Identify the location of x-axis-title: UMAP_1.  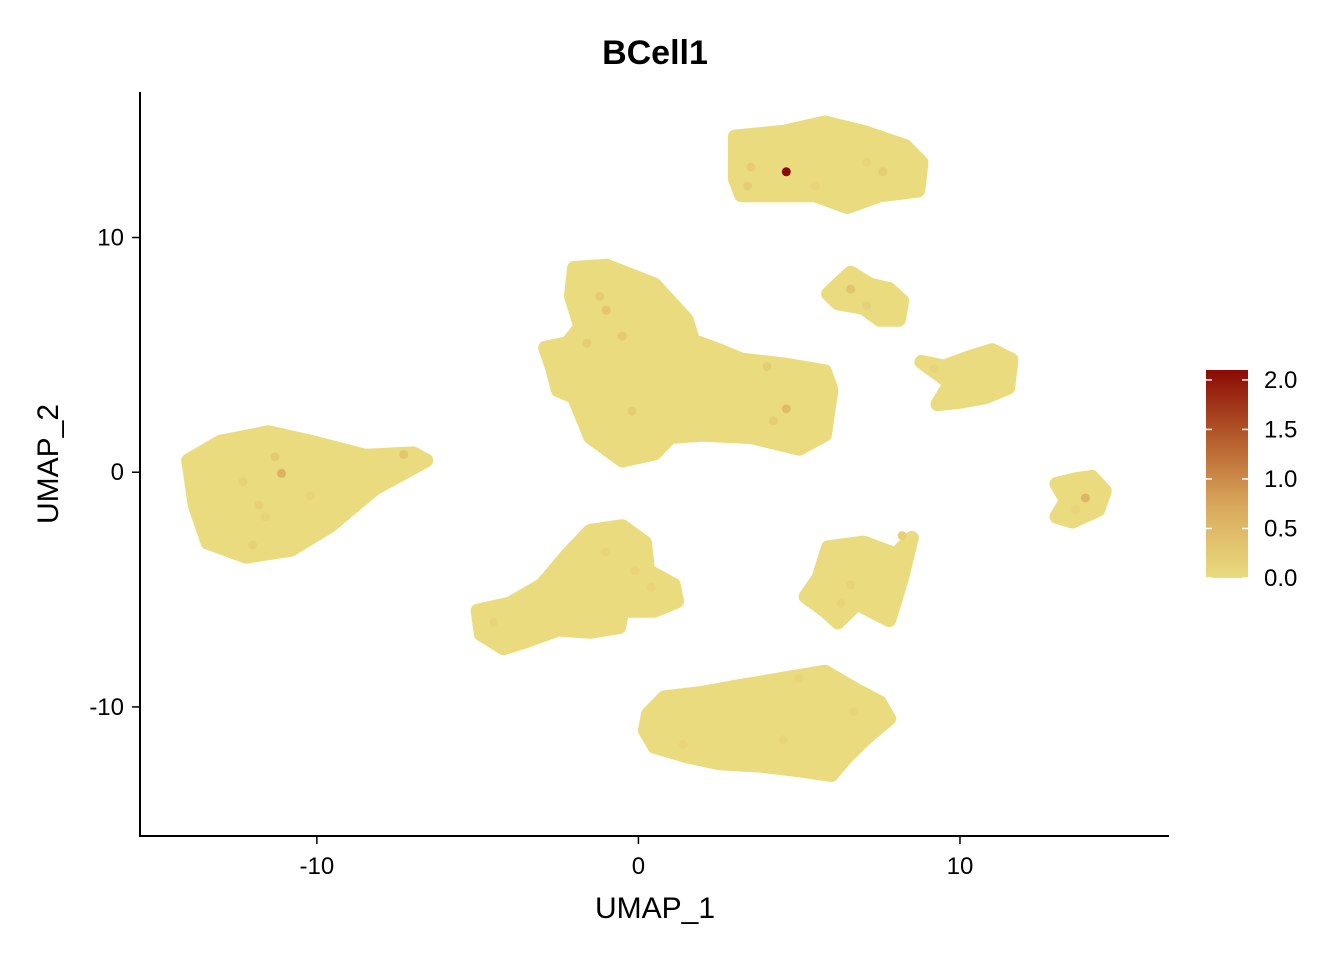
(655, 908).